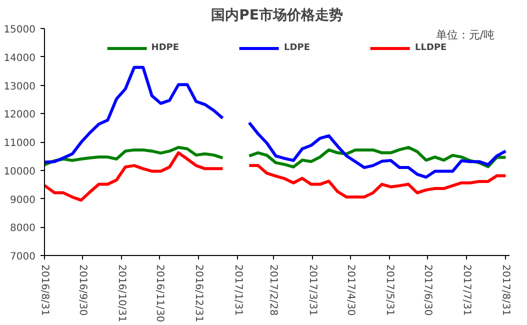 This screenshot has height=325, width=527. Describe the element at coordinates (297, 48) in the screenshot. I see `legend-label: LDPE` at that location.